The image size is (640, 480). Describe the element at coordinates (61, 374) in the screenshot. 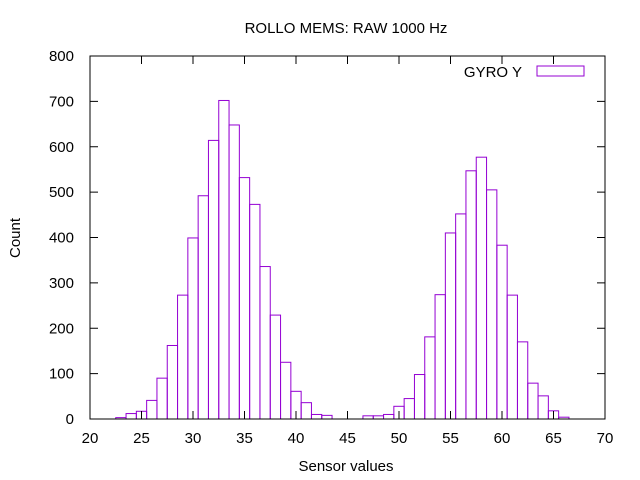

I see `y-tick-label: 100` at that location.